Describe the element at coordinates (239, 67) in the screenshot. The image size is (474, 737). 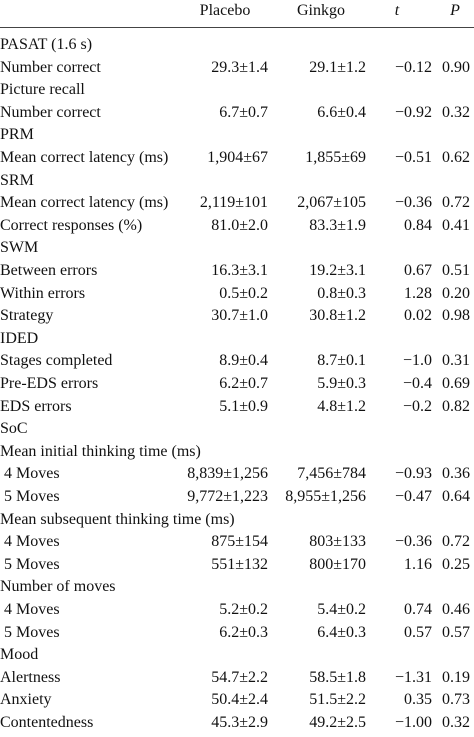
I see `cell-value: 29.3±1.4` at that location.